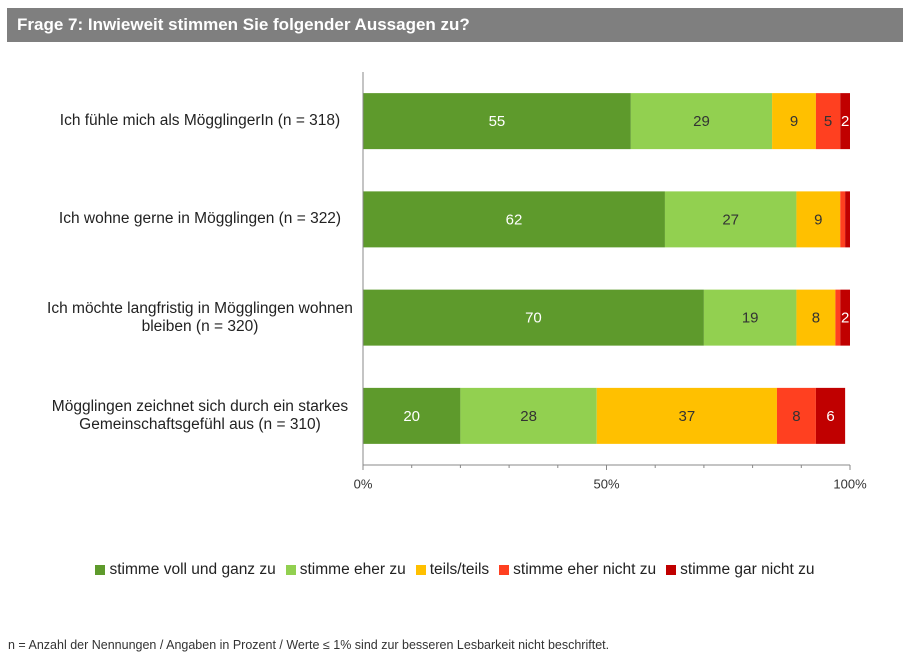  I want to click on value-label: 20, so click(411, 416).